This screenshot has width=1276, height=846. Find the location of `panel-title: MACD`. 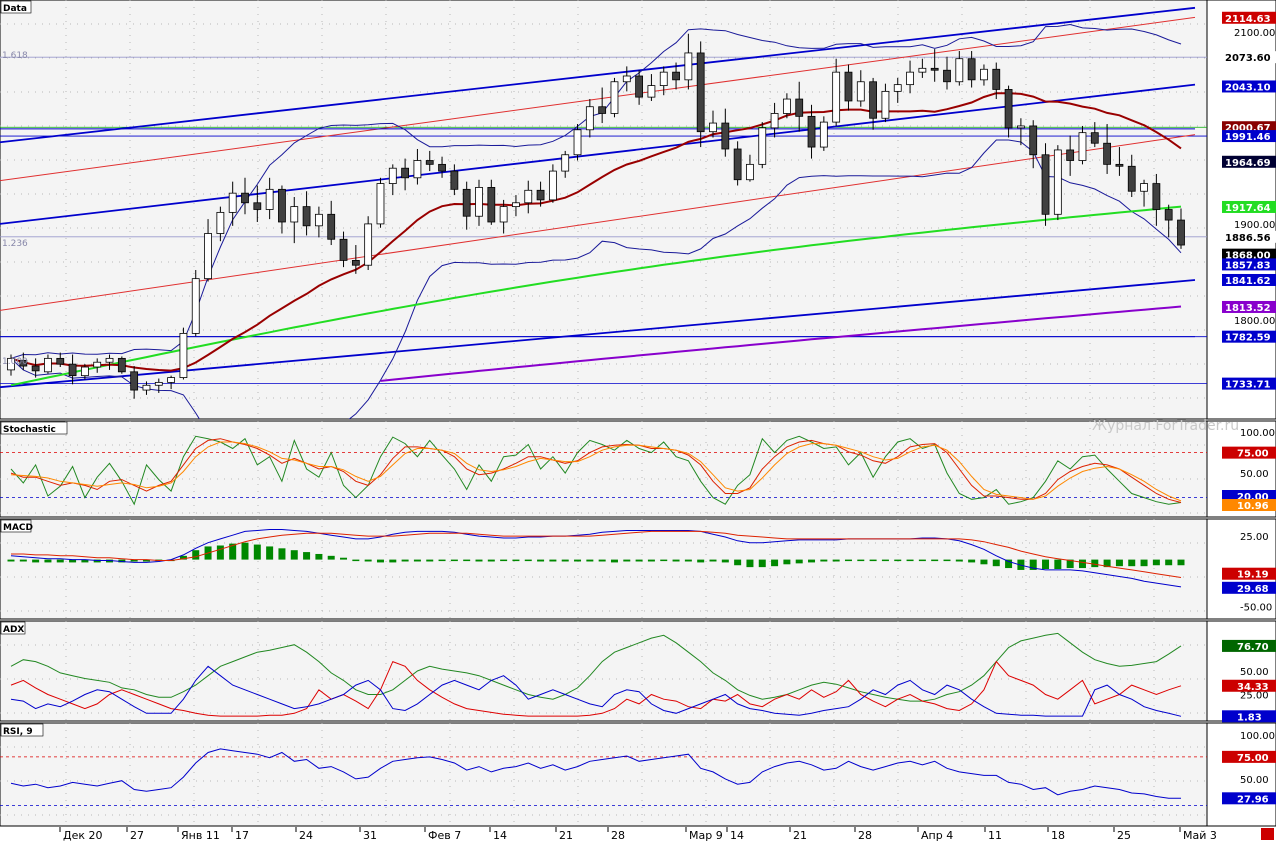

panel-title: MACD is located at coordinates (18, 528).